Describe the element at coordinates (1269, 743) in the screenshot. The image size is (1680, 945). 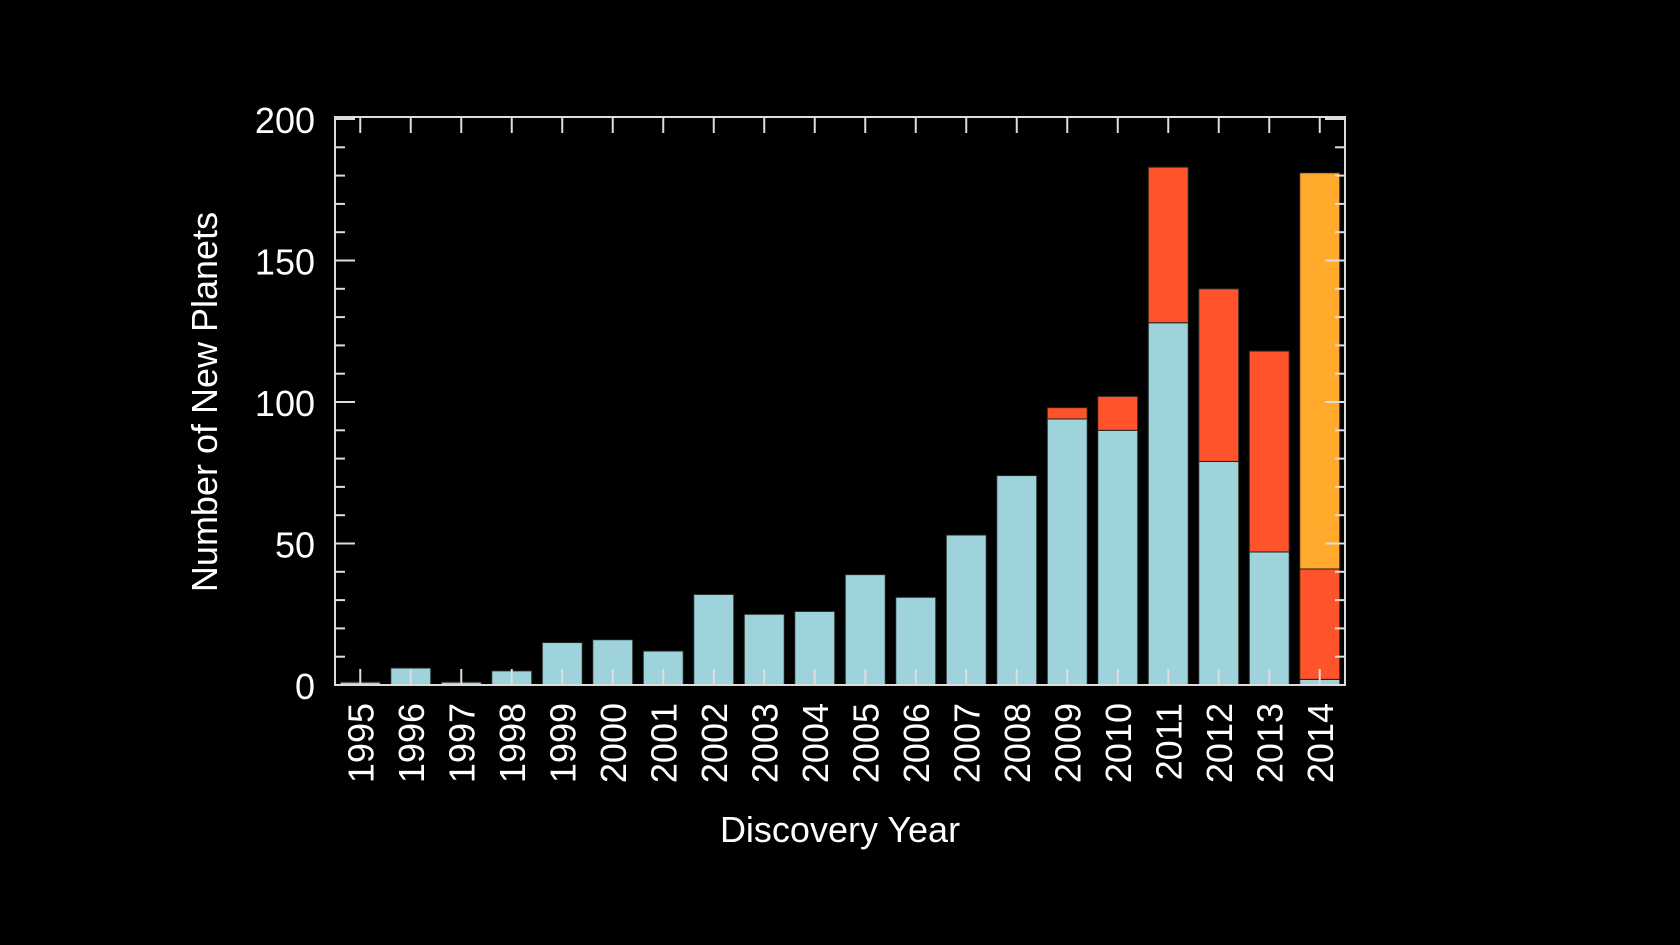
I see `x-tick-label: 2013` at that location.